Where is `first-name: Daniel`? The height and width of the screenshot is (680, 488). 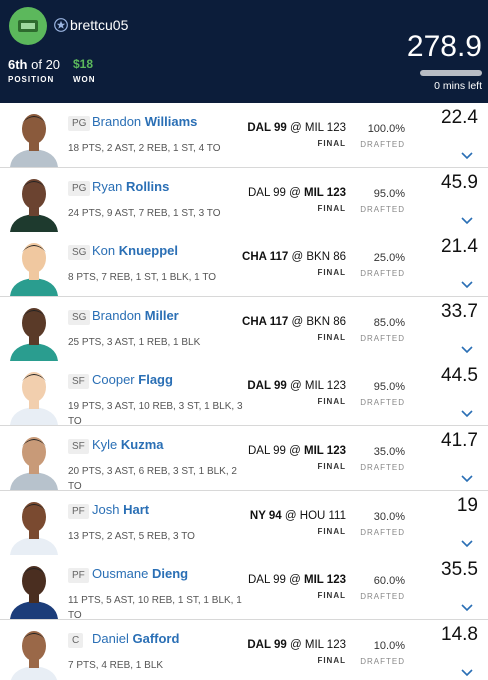 first-name: Daniel is located at coordinates (110, 638).